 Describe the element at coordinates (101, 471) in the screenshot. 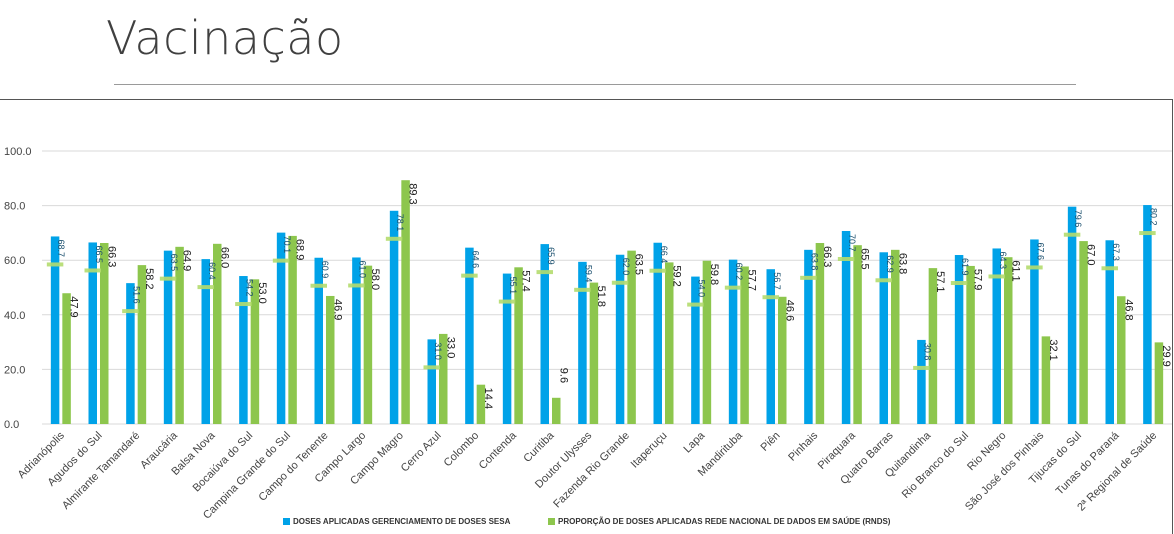

I see `x-category-label: Almirante Tamandaré` at that location.